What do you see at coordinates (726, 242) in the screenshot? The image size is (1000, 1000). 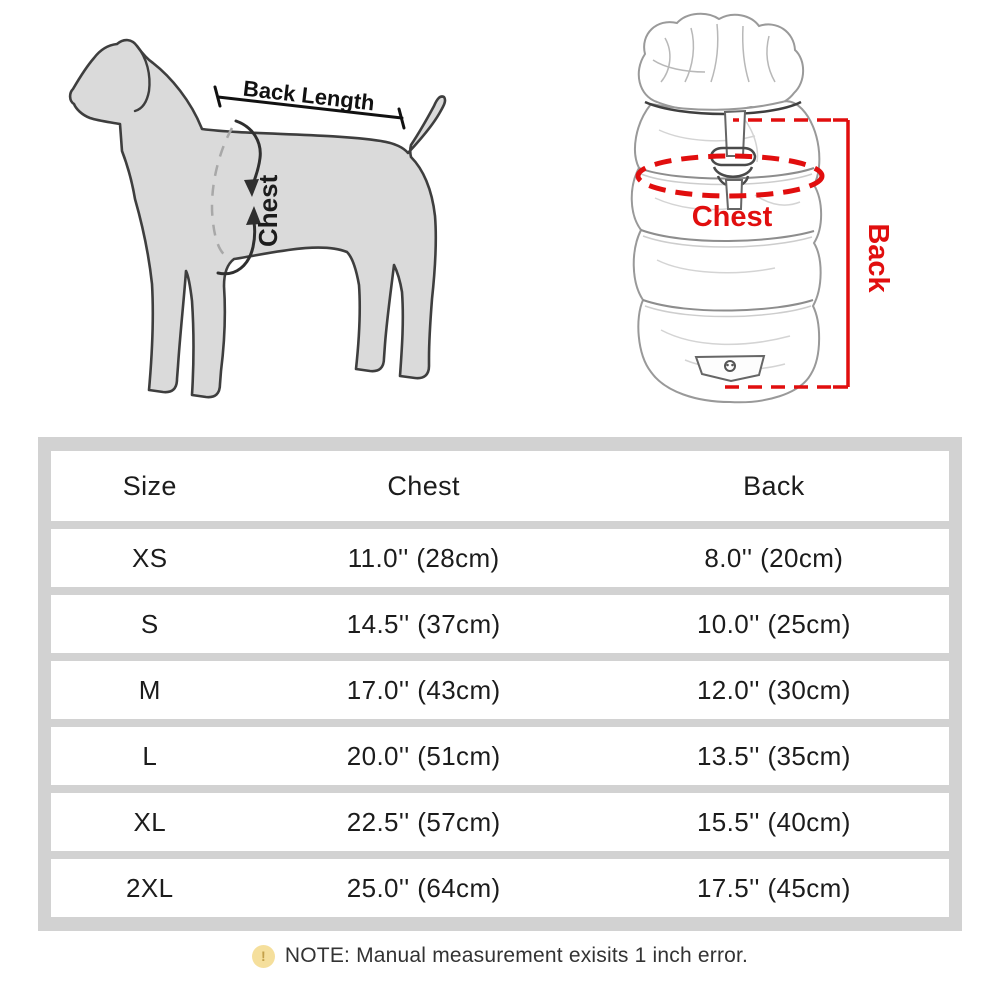 I see `jacket-seams` at bounding box center [726, 242].